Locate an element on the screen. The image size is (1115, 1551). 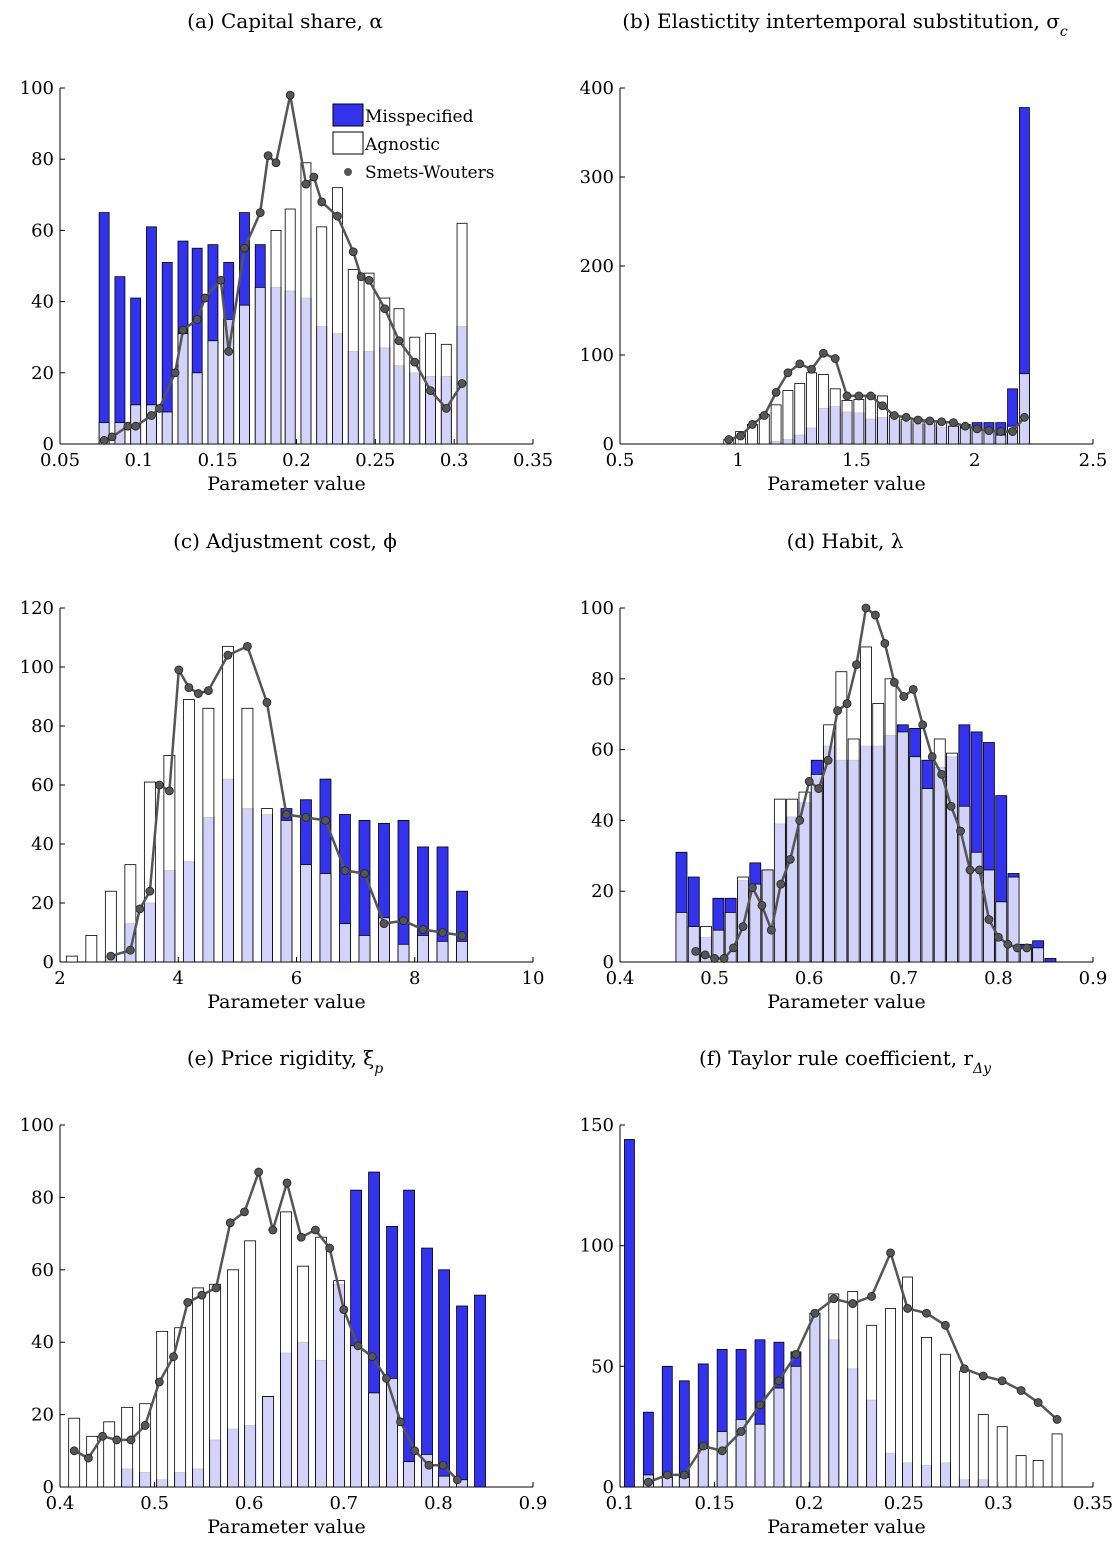
x-tick-label: 1 is located at coordinates (738, 460).